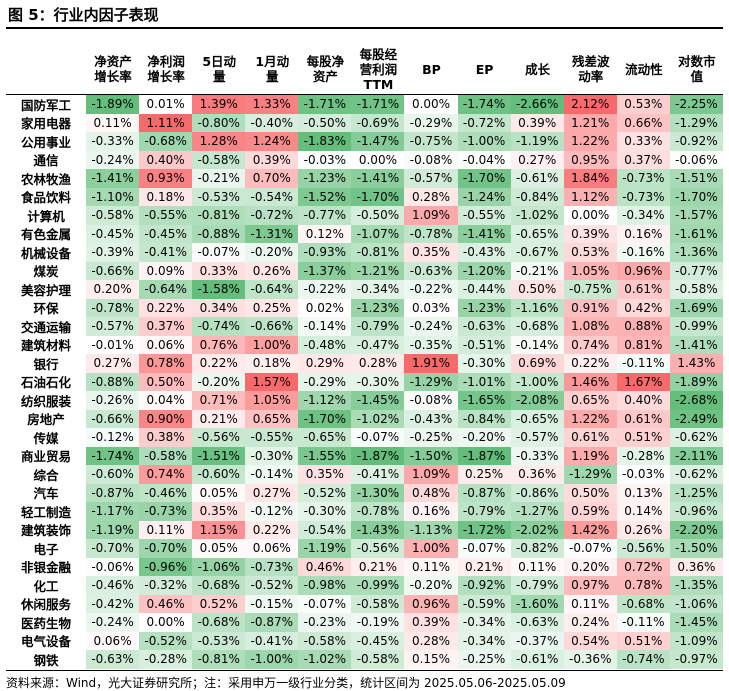 This screenshot has width=729, height=691. Describe the element at coordinates (484, 69) in the screenshot. I see `column-header: EP` at that location.